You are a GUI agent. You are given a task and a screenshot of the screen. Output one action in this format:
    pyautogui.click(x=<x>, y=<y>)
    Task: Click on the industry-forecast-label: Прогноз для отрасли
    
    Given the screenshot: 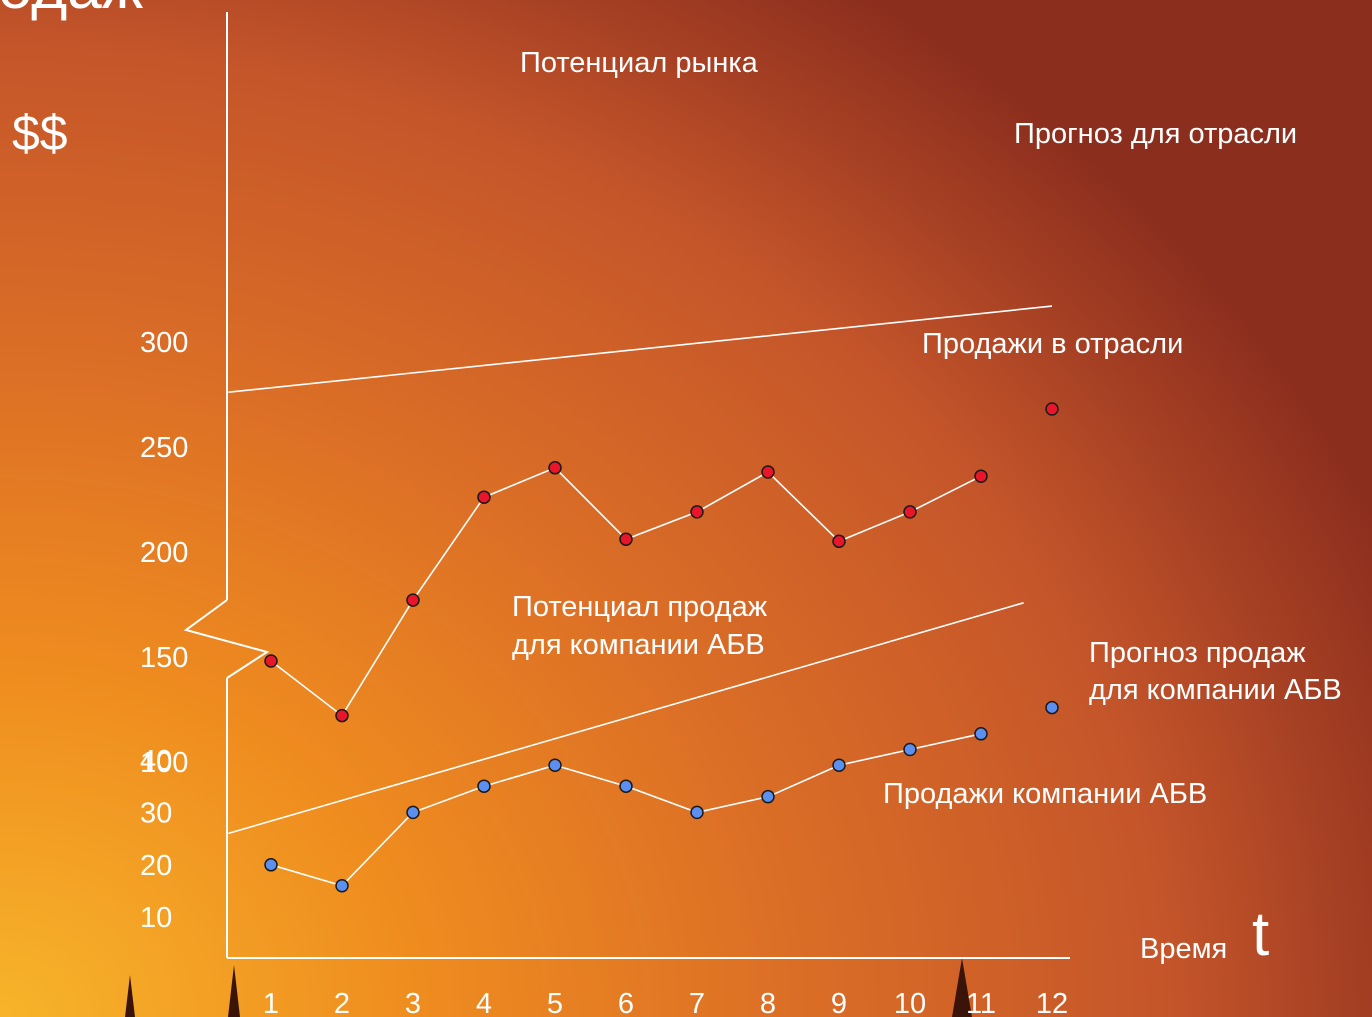 What is the action you would take?
    pyautogui.click(x=1155, y=134)
    